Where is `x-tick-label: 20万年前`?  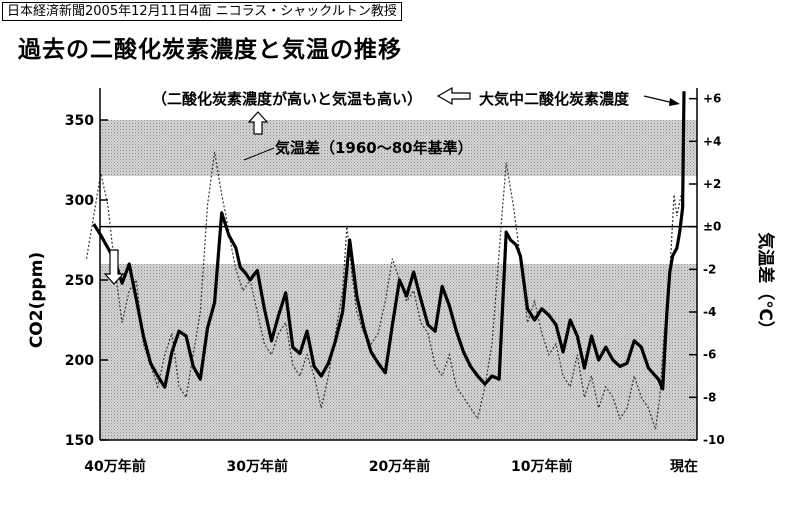
x-tick-label: 20万年前 is located at coordinates (399, 466).